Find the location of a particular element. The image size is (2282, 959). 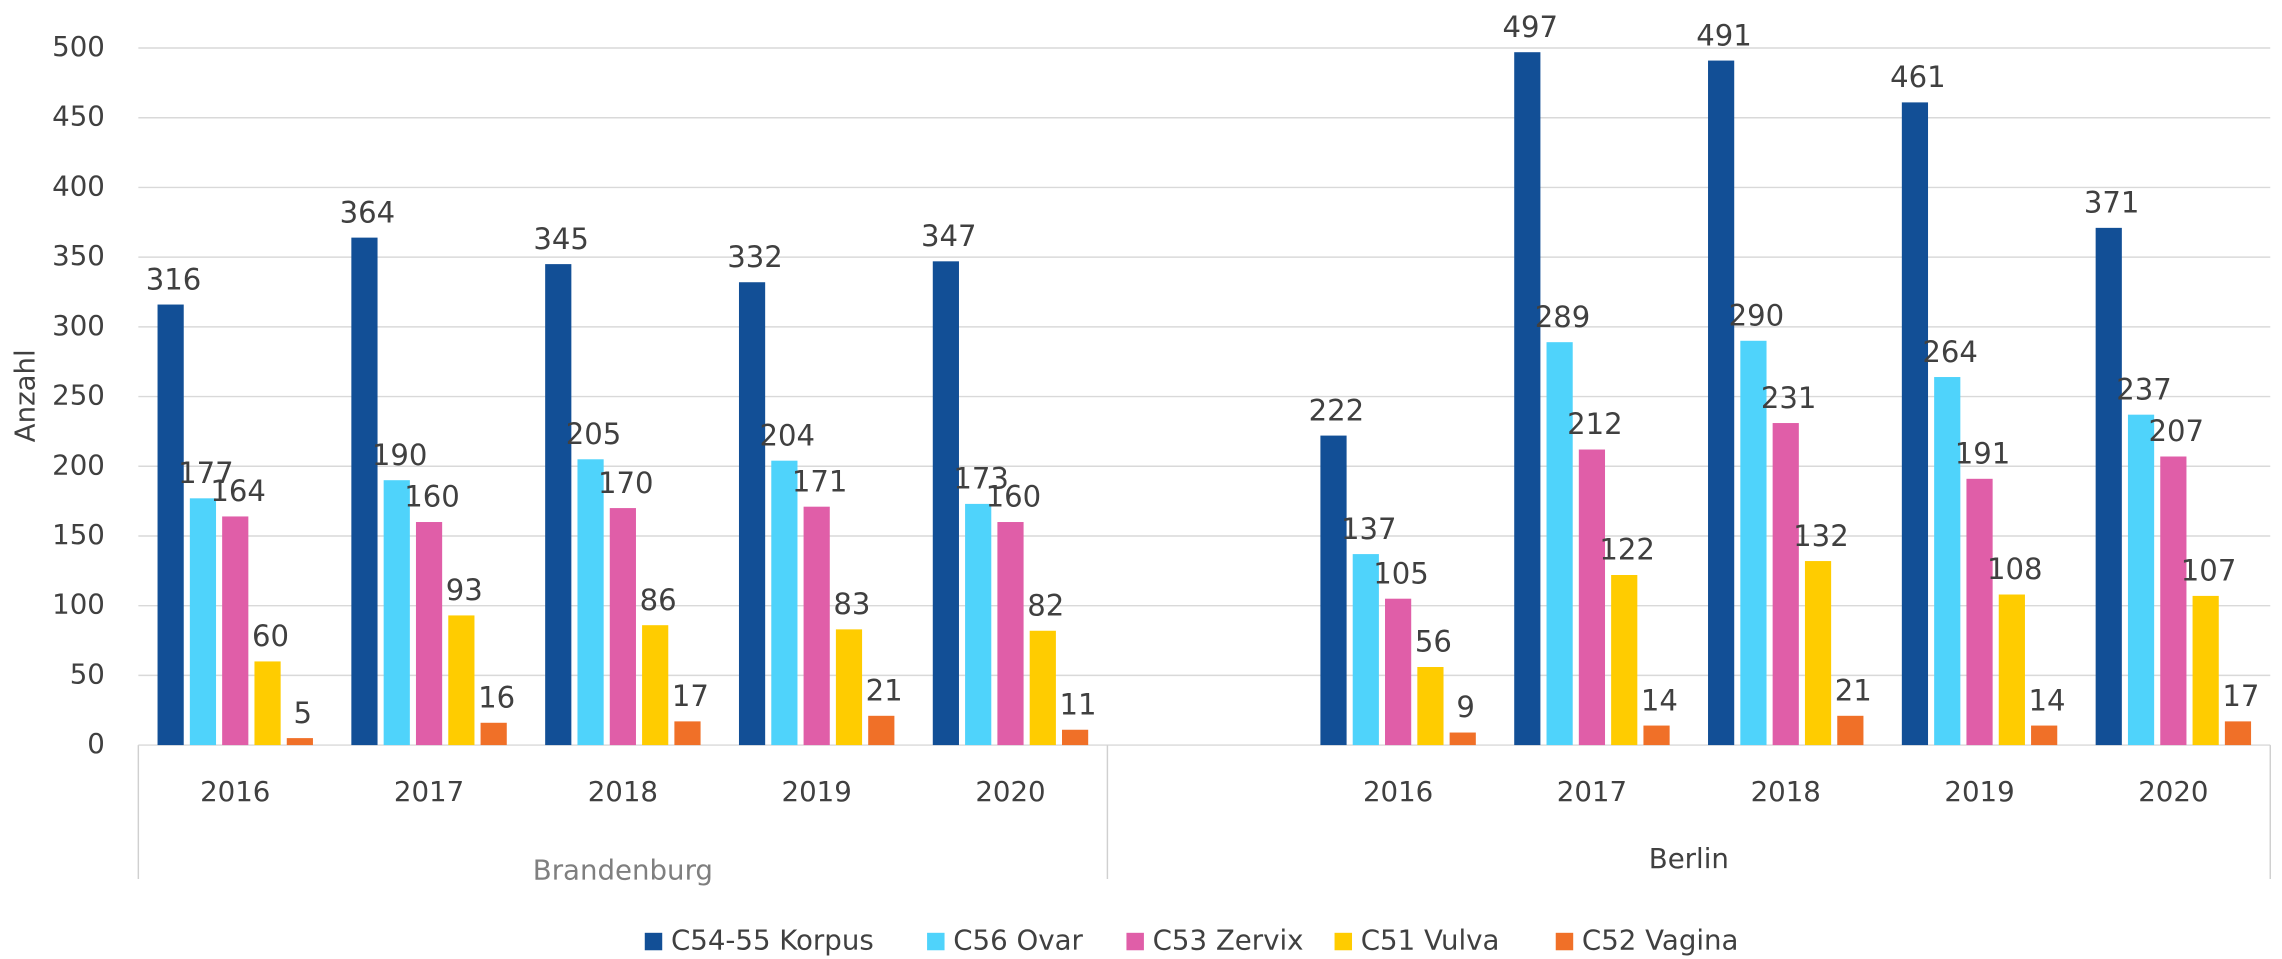

data-label: 107 is located at coordinates (2209, 571).